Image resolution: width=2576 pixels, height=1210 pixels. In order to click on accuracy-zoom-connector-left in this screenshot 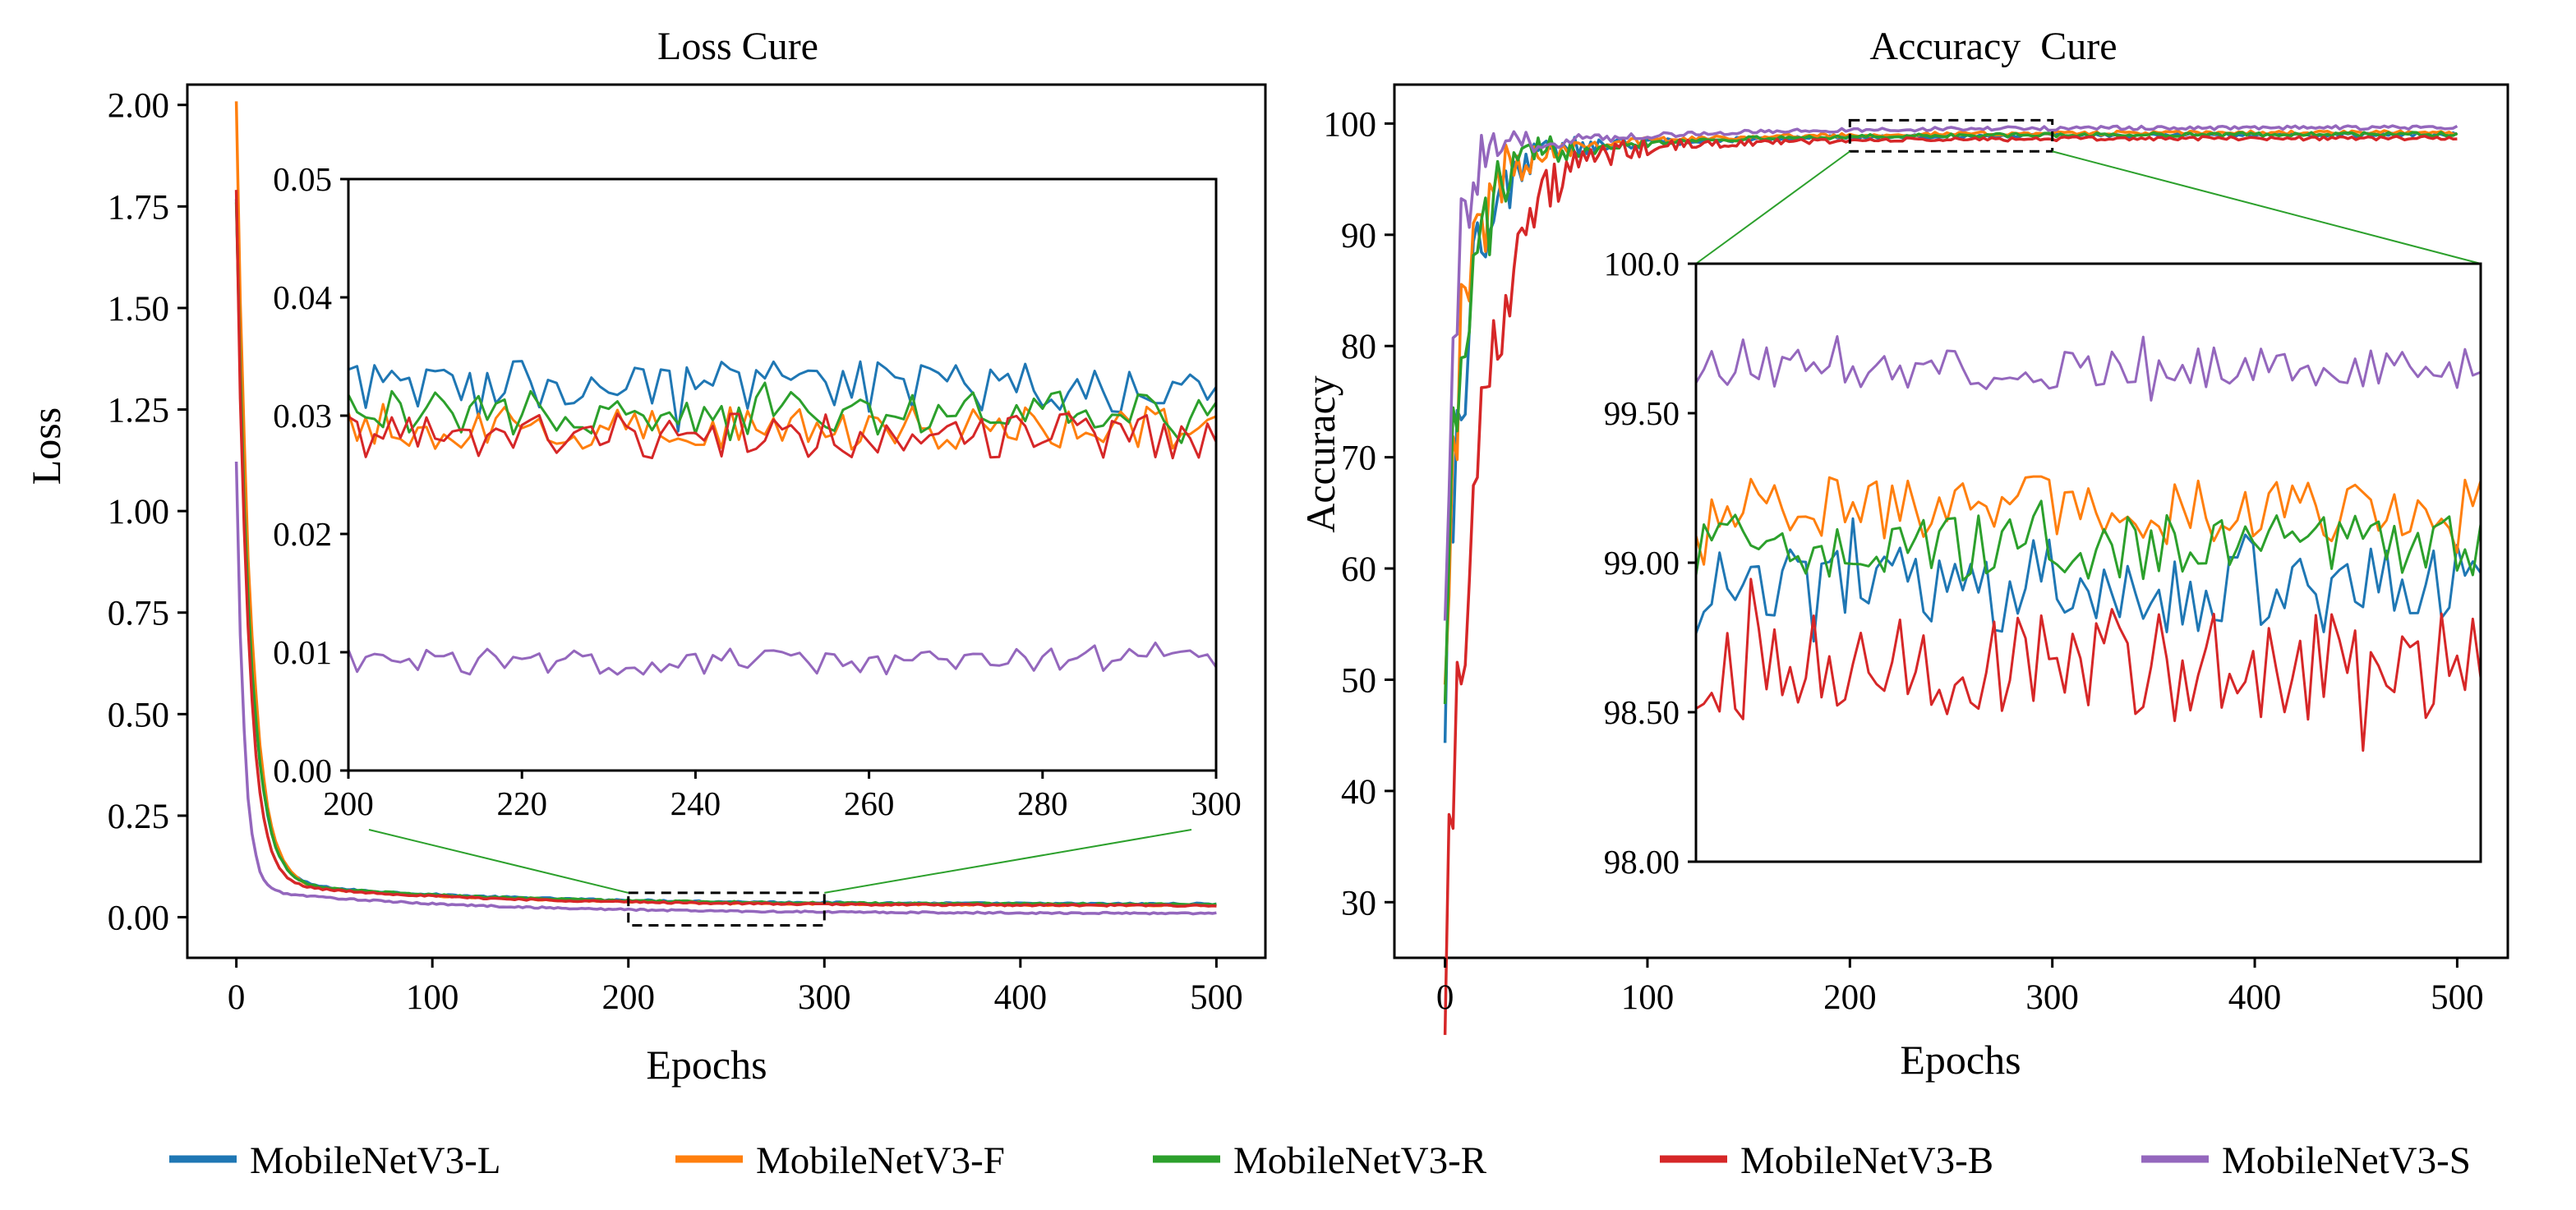, I will do `click(1772, 208)`.